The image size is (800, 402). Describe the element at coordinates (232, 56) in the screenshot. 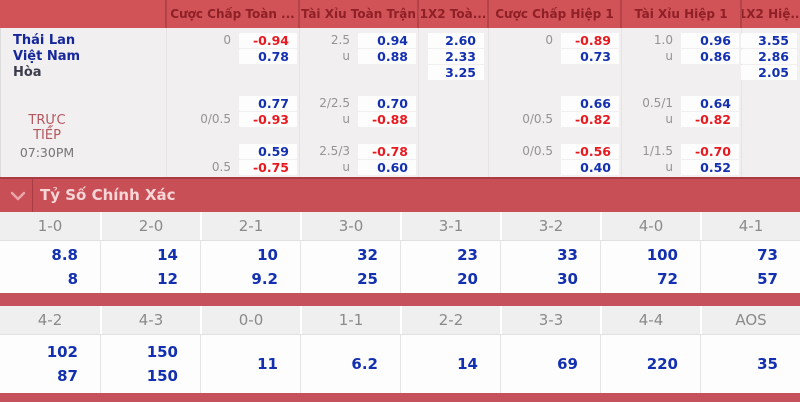

I see `odds-cell: 0.78` at that location.